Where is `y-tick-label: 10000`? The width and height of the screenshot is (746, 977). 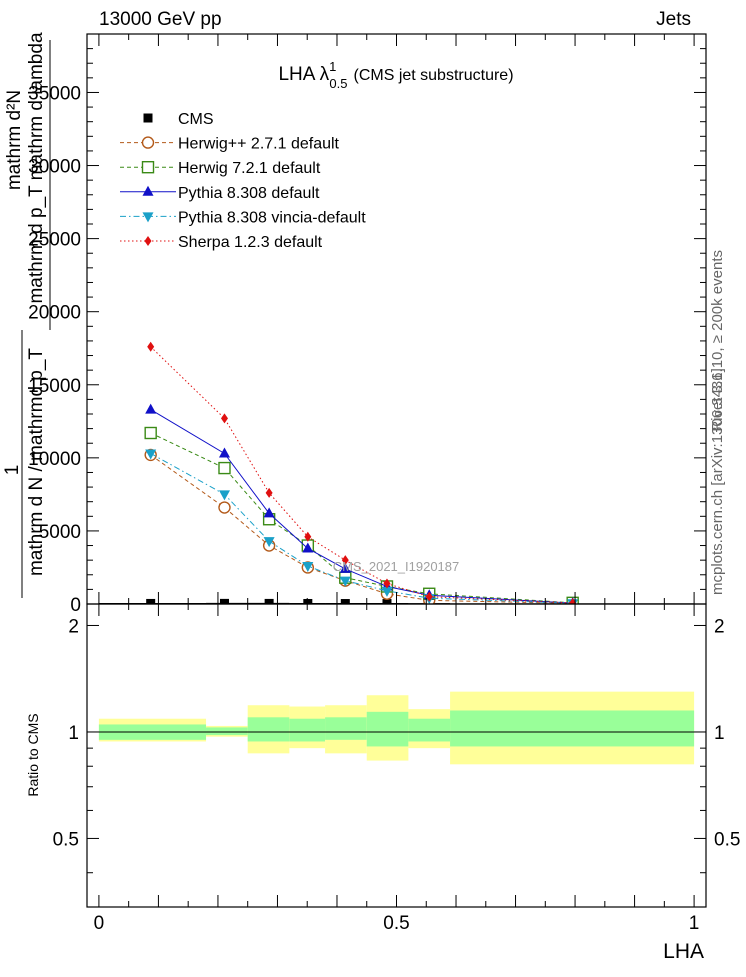
y-tick-label: 10000 is located at coordinates (54, 459).